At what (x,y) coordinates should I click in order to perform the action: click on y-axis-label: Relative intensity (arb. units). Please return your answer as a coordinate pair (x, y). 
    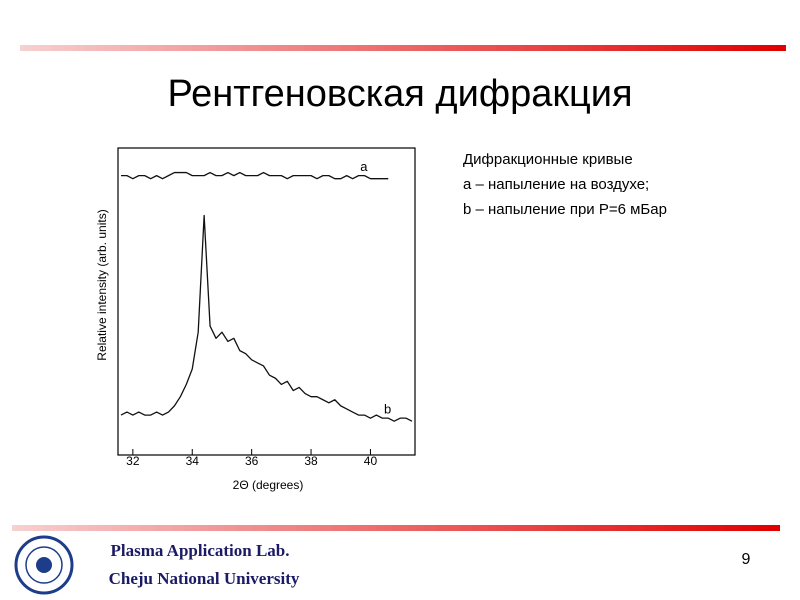
    Looking at the image, I should click on (102, 284).